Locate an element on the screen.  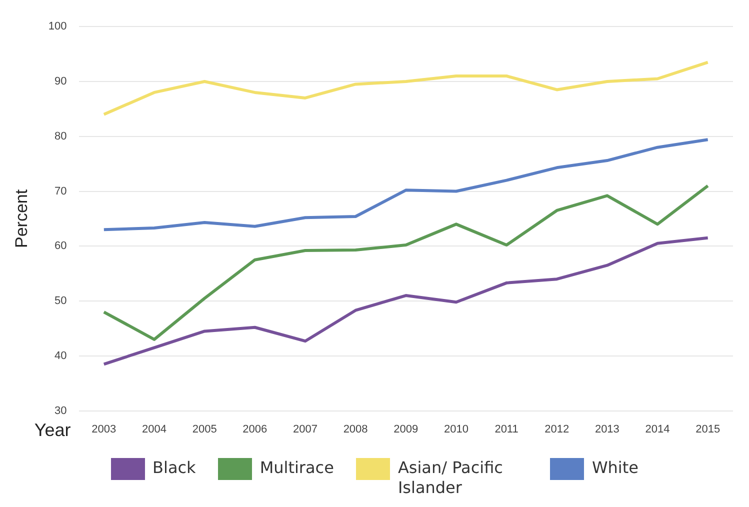
x-tick-label: 2011 is located at coordinates (506, 429).